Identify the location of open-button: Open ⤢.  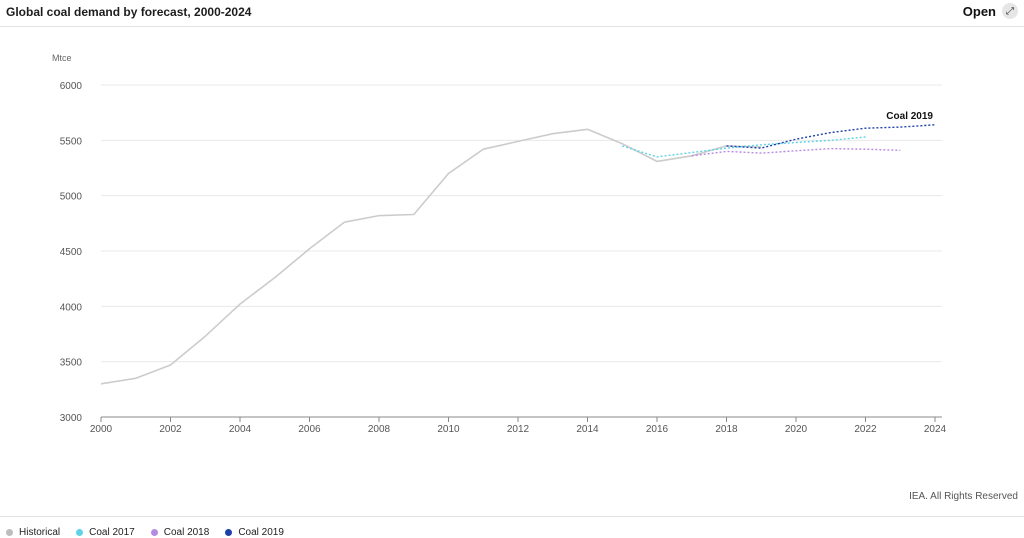
(990, 11).